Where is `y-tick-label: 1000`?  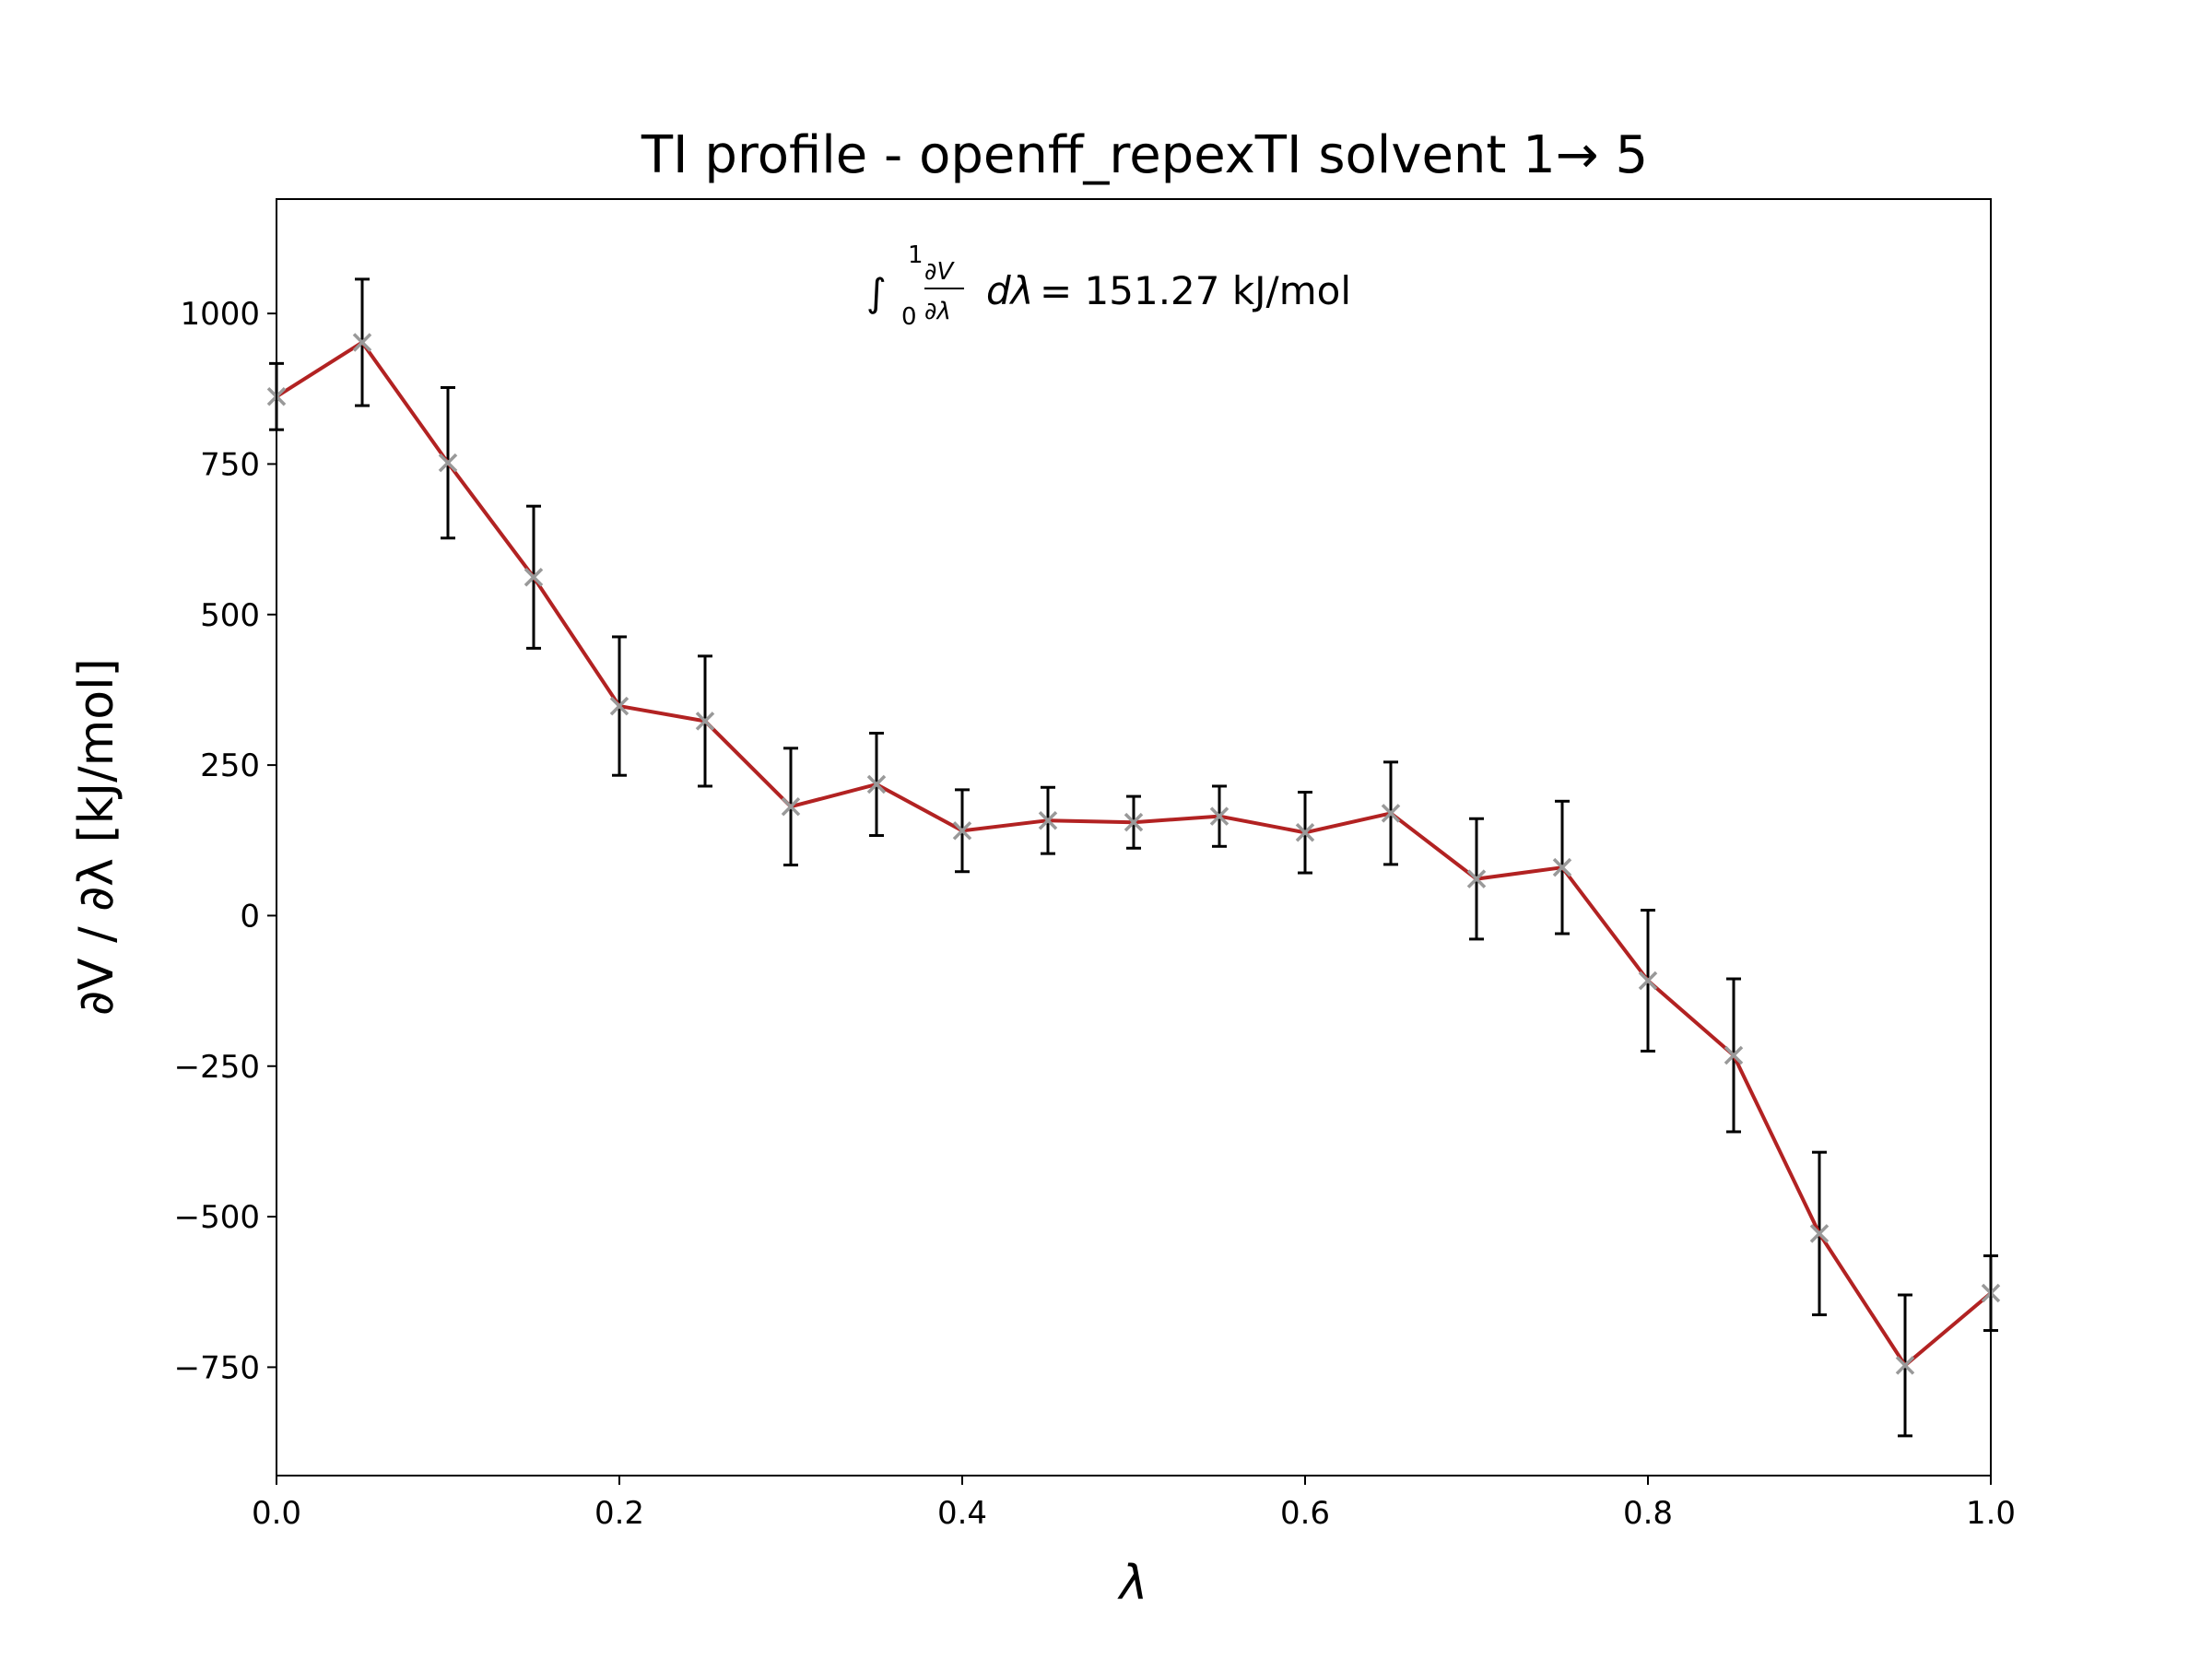
y-tick-label: 1000 is located at coordinates (220, 314).